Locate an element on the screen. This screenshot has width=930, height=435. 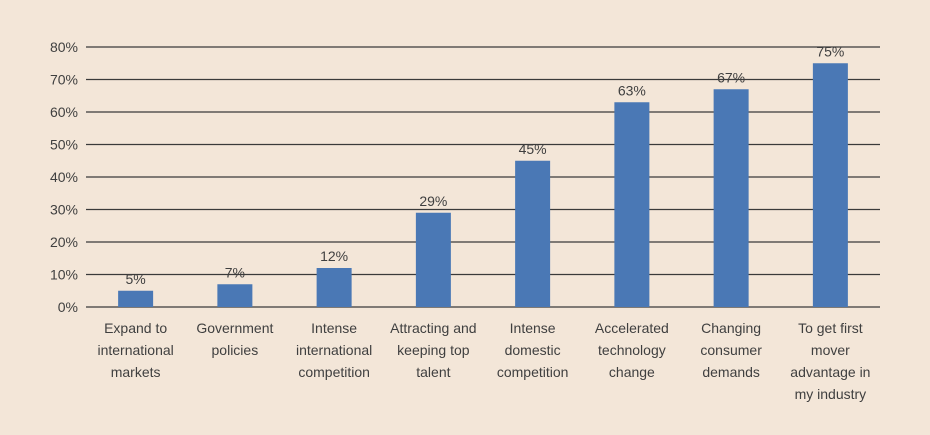
x-tick-label-line: talent is located at coordinates (433, 372).